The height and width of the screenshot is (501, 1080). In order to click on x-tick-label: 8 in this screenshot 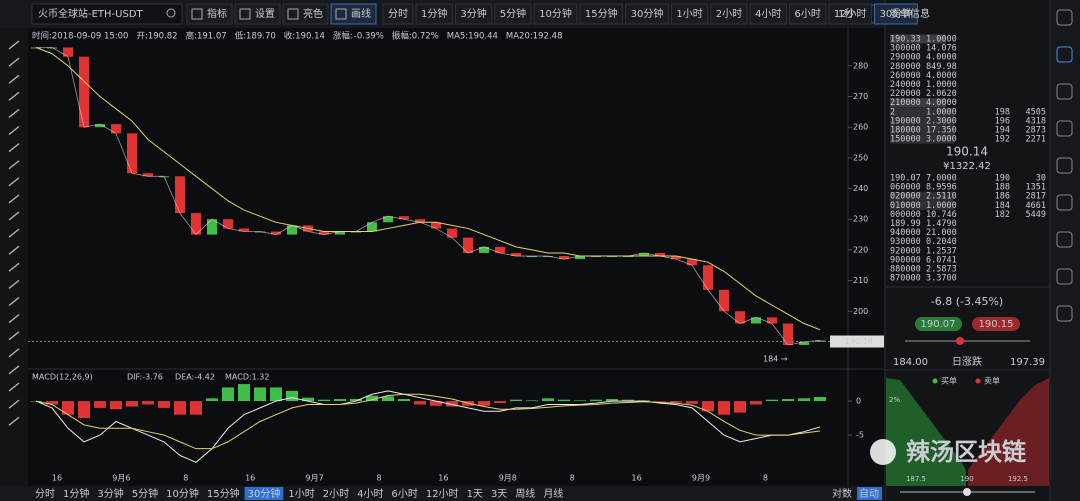, I will do `click(572, 478)`.